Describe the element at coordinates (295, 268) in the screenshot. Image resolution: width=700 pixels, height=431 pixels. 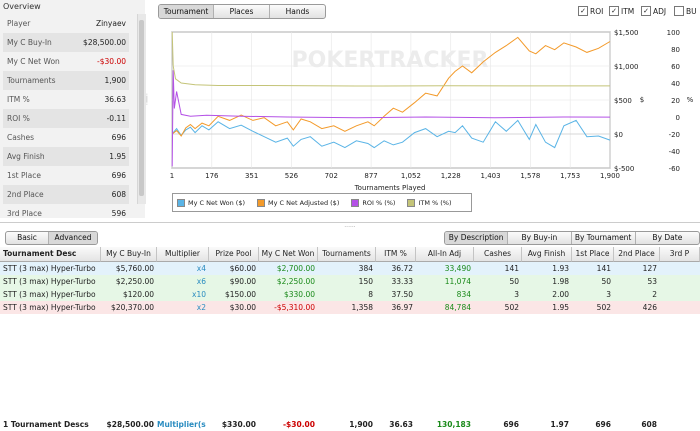
I see `table-cell-net: $2,700.00` at that location.